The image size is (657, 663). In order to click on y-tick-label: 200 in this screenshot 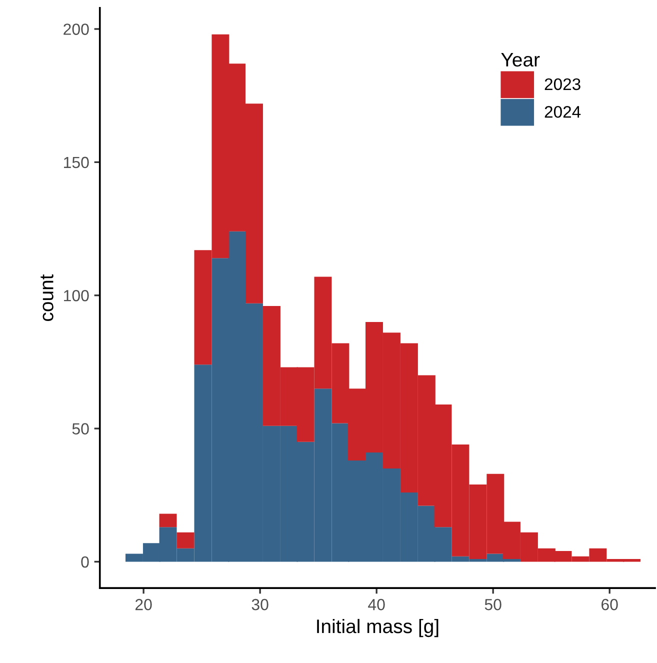, I will do `click(76, 29)`.